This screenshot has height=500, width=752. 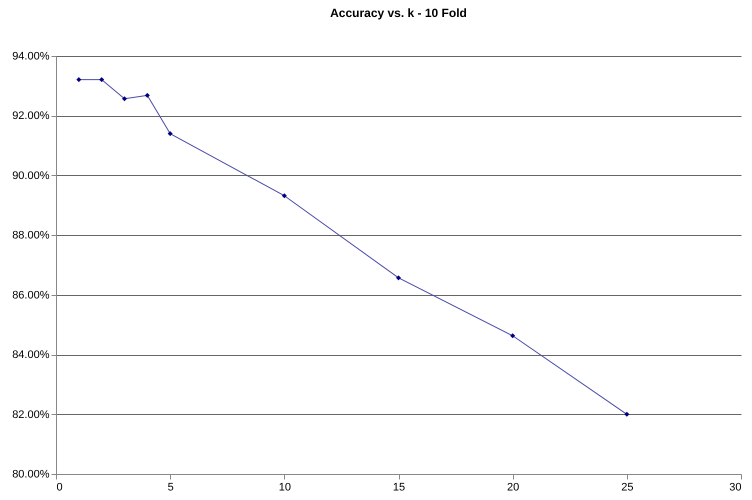 I want to click on y-tick-label: 82.00%, so click(x=31, y=414).